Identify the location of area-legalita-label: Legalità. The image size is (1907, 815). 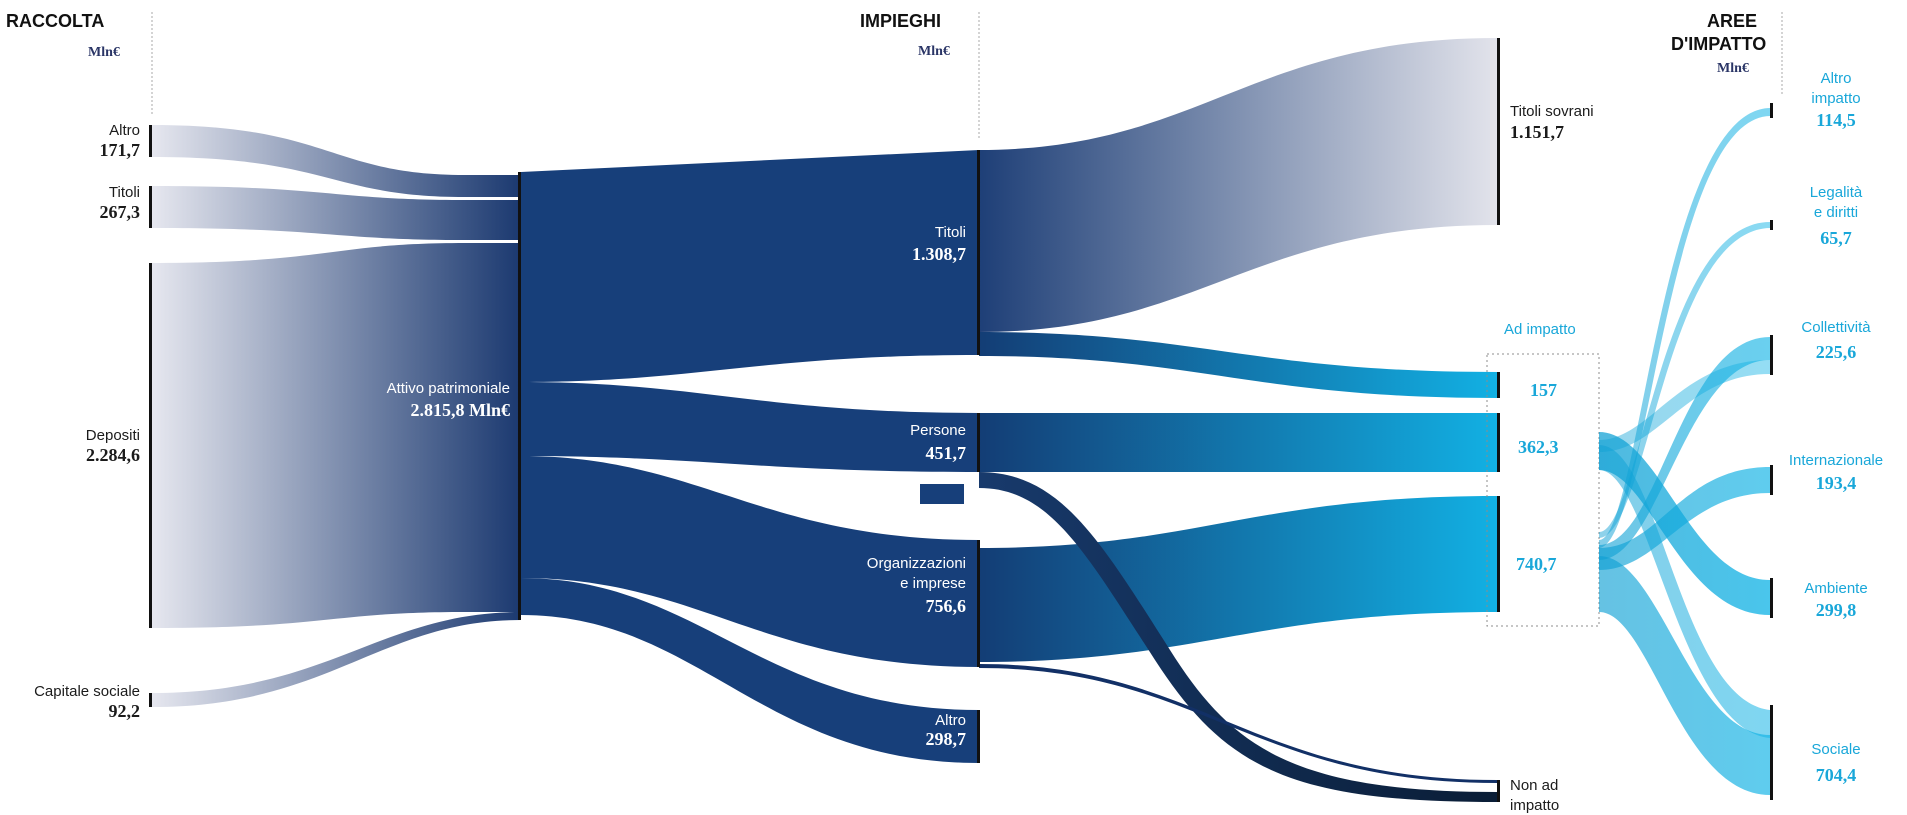
(1836, 192).